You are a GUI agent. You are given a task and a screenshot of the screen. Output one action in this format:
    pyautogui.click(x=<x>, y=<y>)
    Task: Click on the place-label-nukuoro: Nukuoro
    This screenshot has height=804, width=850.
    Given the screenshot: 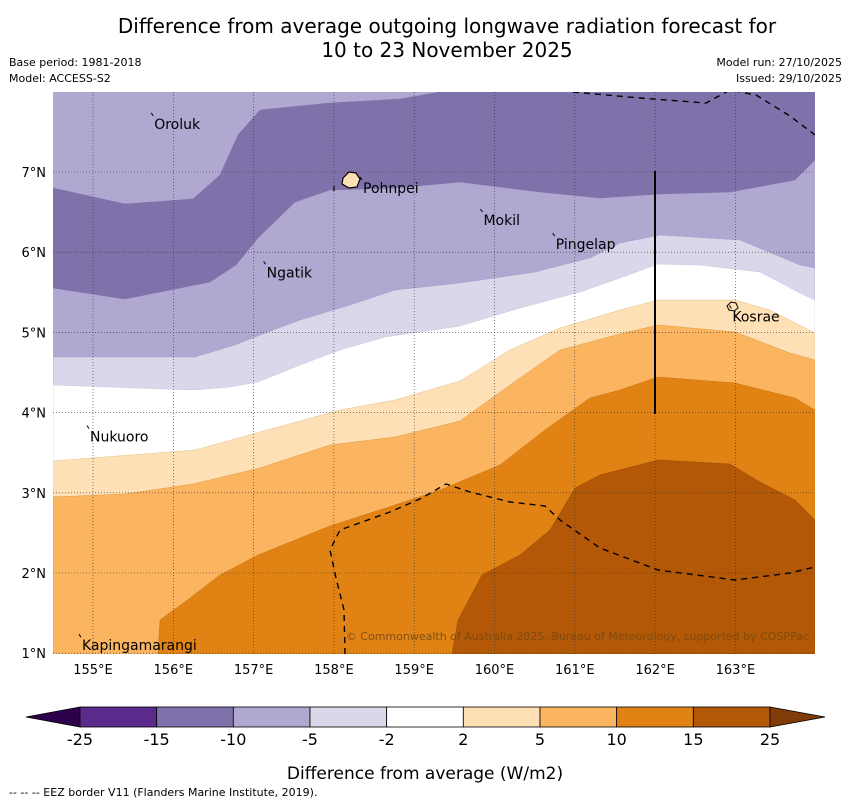 What is the action you would take?
    pyautogui.click(x=119, y=438)
    